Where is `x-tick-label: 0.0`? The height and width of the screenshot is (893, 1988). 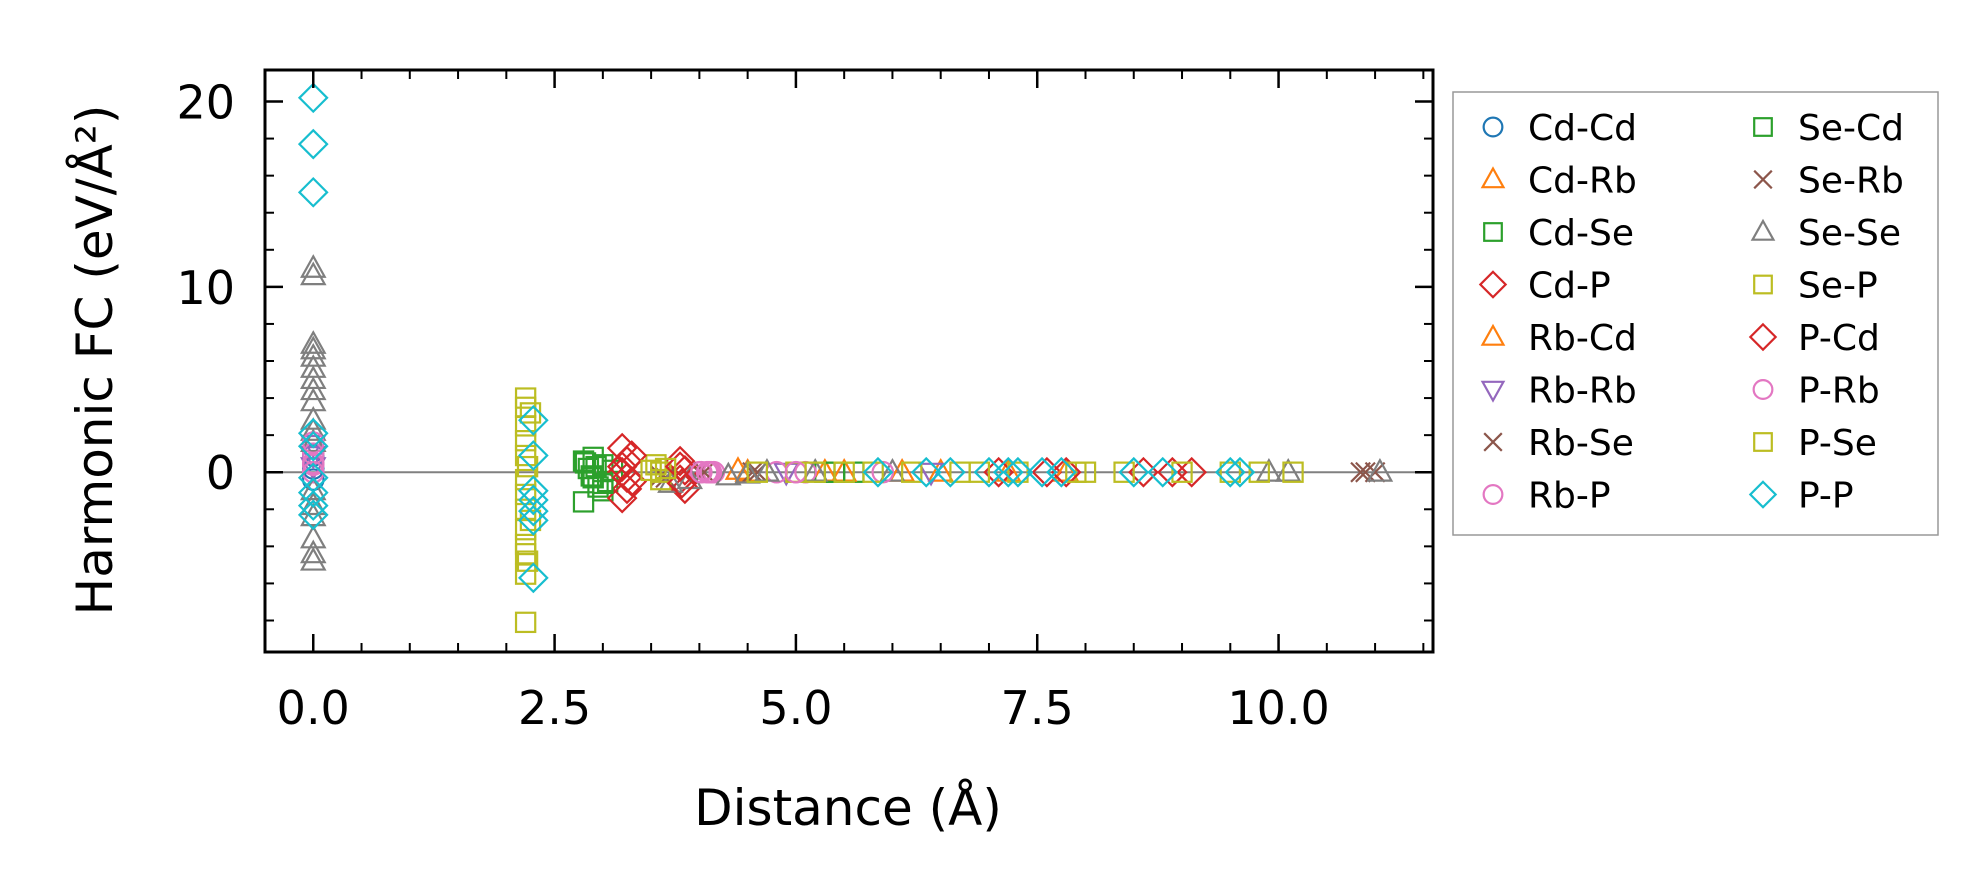
x-tick-label: 0.0 is located at coordinates (313, 708).